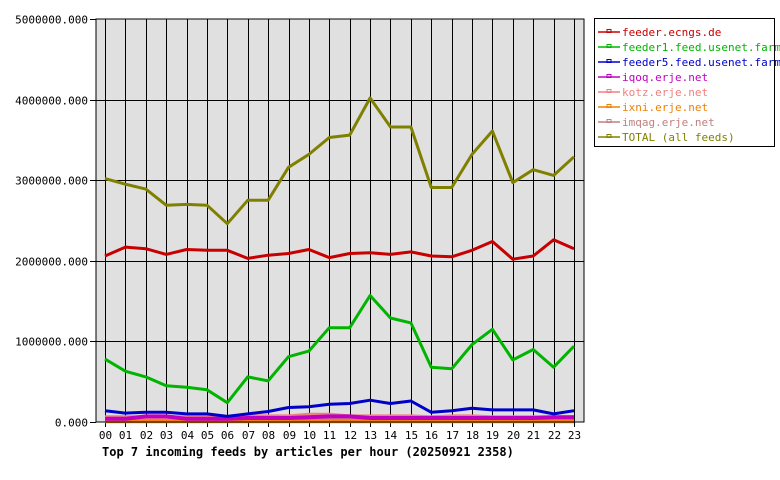 The image size is (780, 480). Describe the element at coordinates (51, 101) in the screenshot. I see `y-tick-label: 4000000.000` at that location.